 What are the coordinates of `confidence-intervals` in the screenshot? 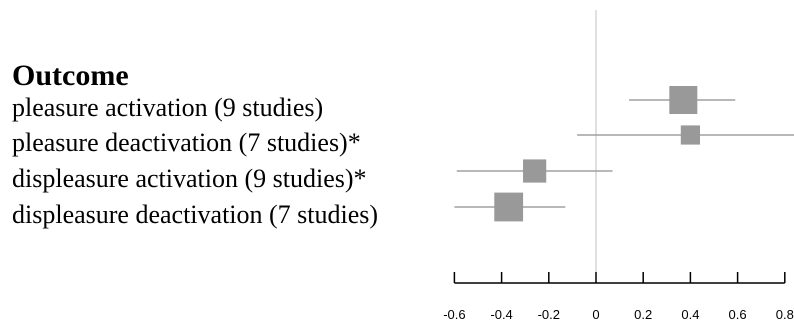 It's located at (624, 153).